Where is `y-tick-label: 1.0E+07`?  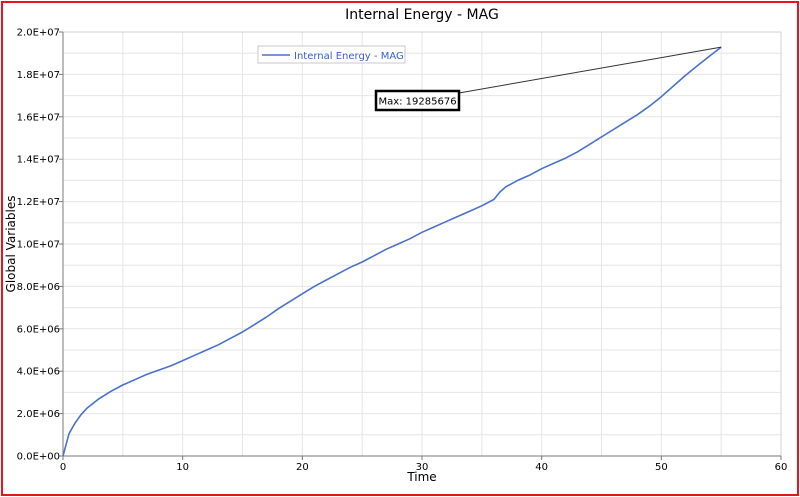 y-tick-label: 1.0E+07 is located at coordinates (38, 245).